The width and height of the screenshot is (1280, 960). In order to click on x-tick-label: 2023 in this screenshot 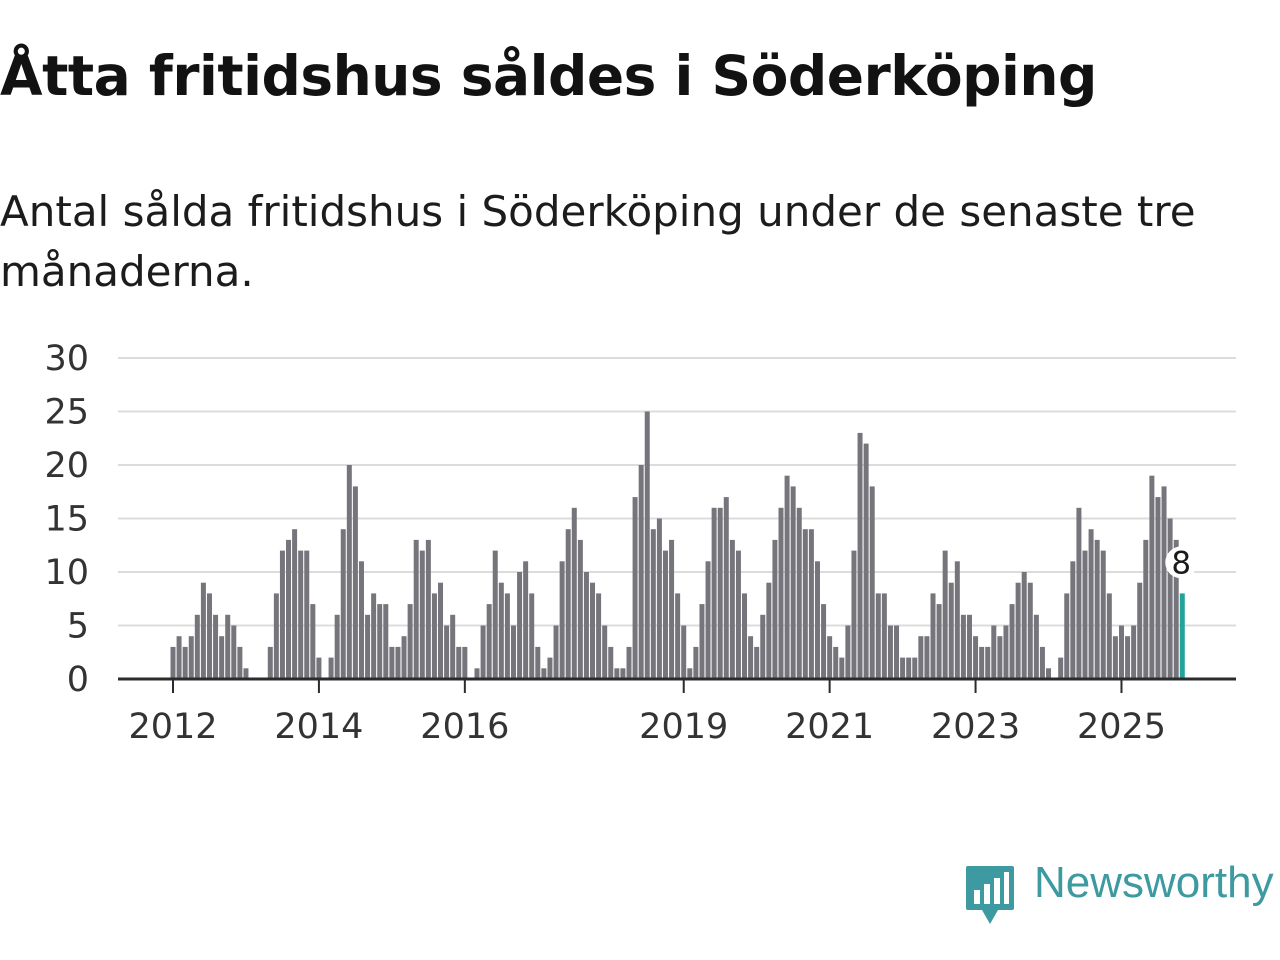, I will do `click(975, 727)`.